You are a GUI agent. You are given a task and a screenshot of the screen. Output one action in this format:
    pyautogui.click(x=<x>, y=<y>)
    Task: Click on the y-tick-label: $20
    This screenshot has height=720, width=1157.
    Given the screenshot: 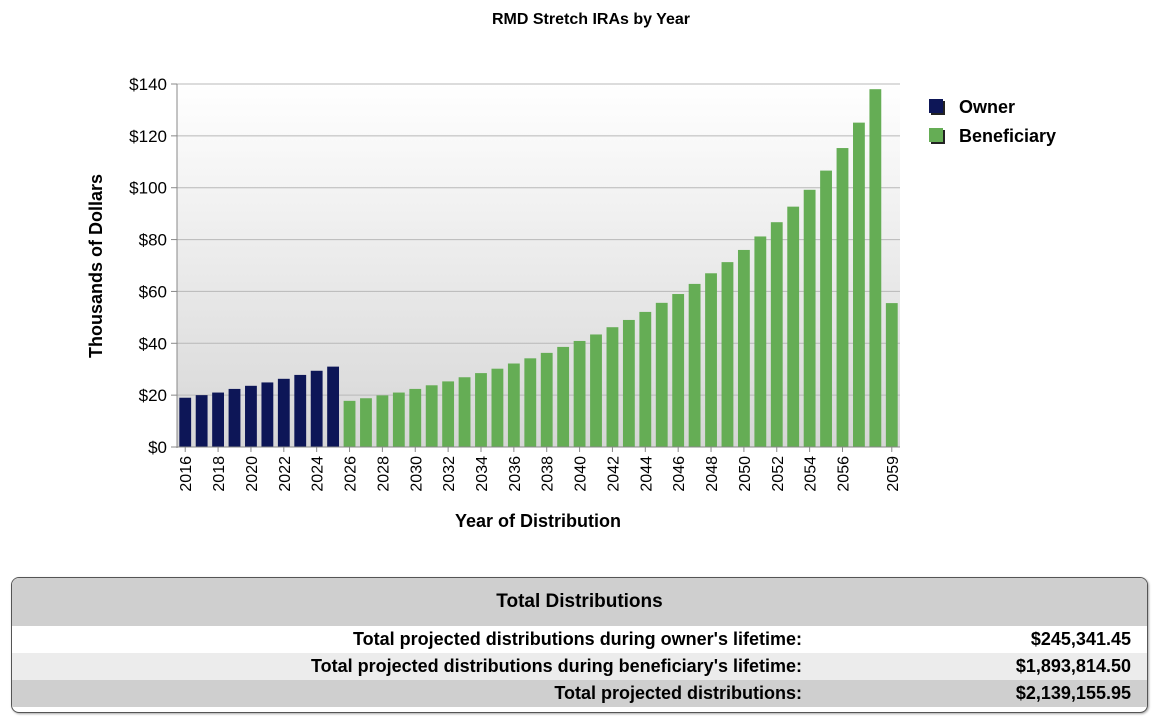 What is the action you would take?
    pyautogui.click(x=153, y=395)
    